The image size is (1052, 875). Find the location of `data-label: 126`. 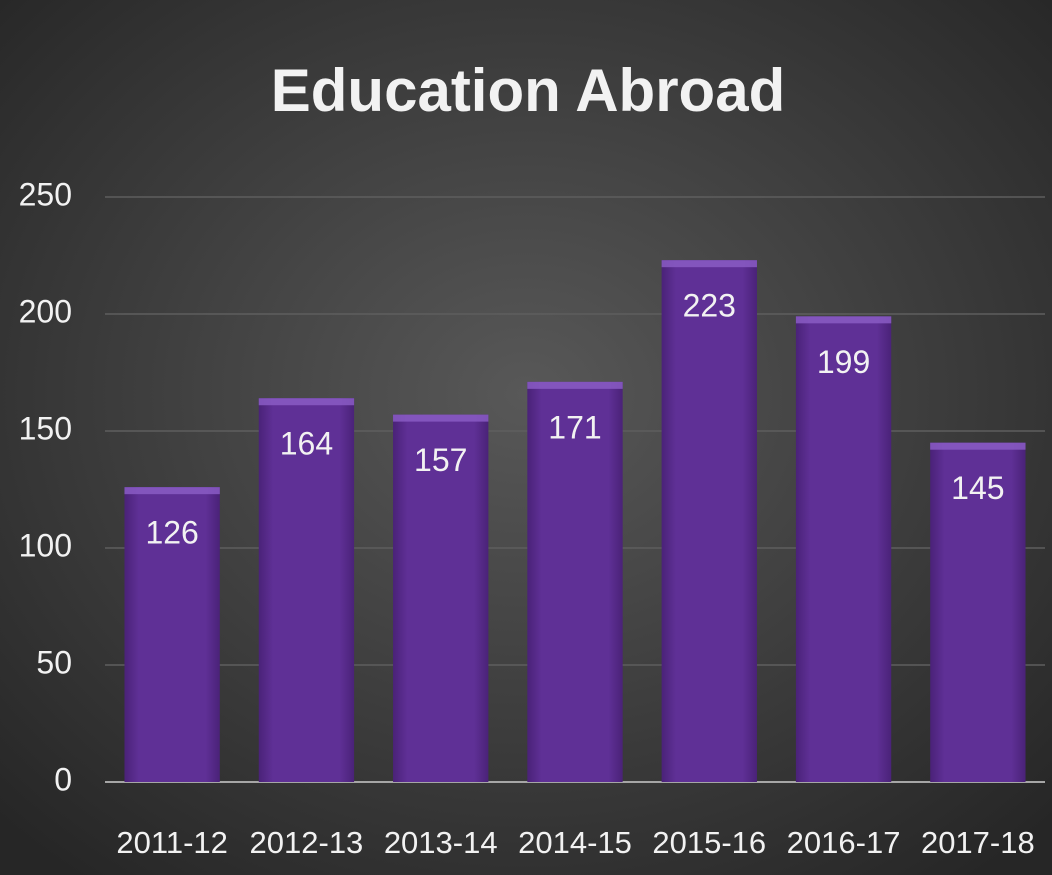

data-label: 126 is located at coordinates (171, 533).